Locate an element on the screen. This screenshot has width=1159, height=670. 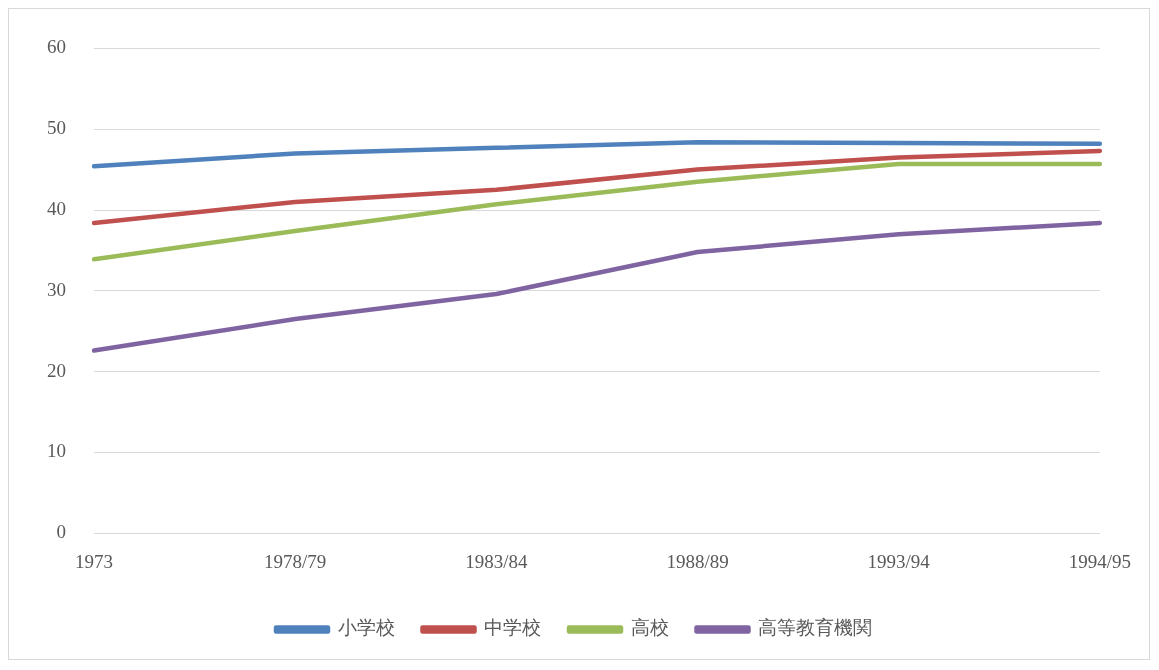
y-tick-label: 40 is located at coordinates (56, 208).